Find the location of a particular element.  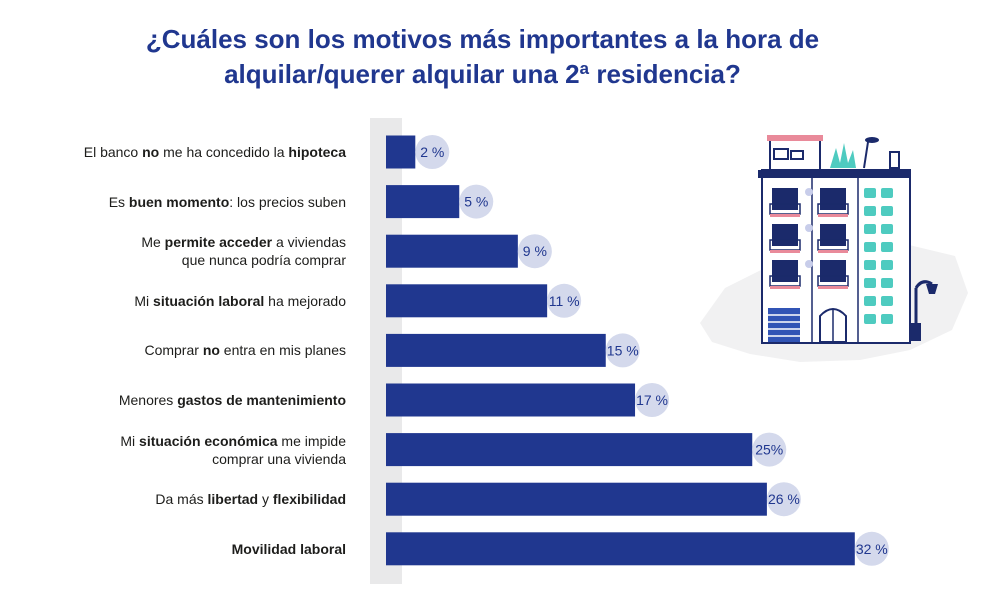

category-label-part: me ha concedido la is located at coordinates (224, 152).